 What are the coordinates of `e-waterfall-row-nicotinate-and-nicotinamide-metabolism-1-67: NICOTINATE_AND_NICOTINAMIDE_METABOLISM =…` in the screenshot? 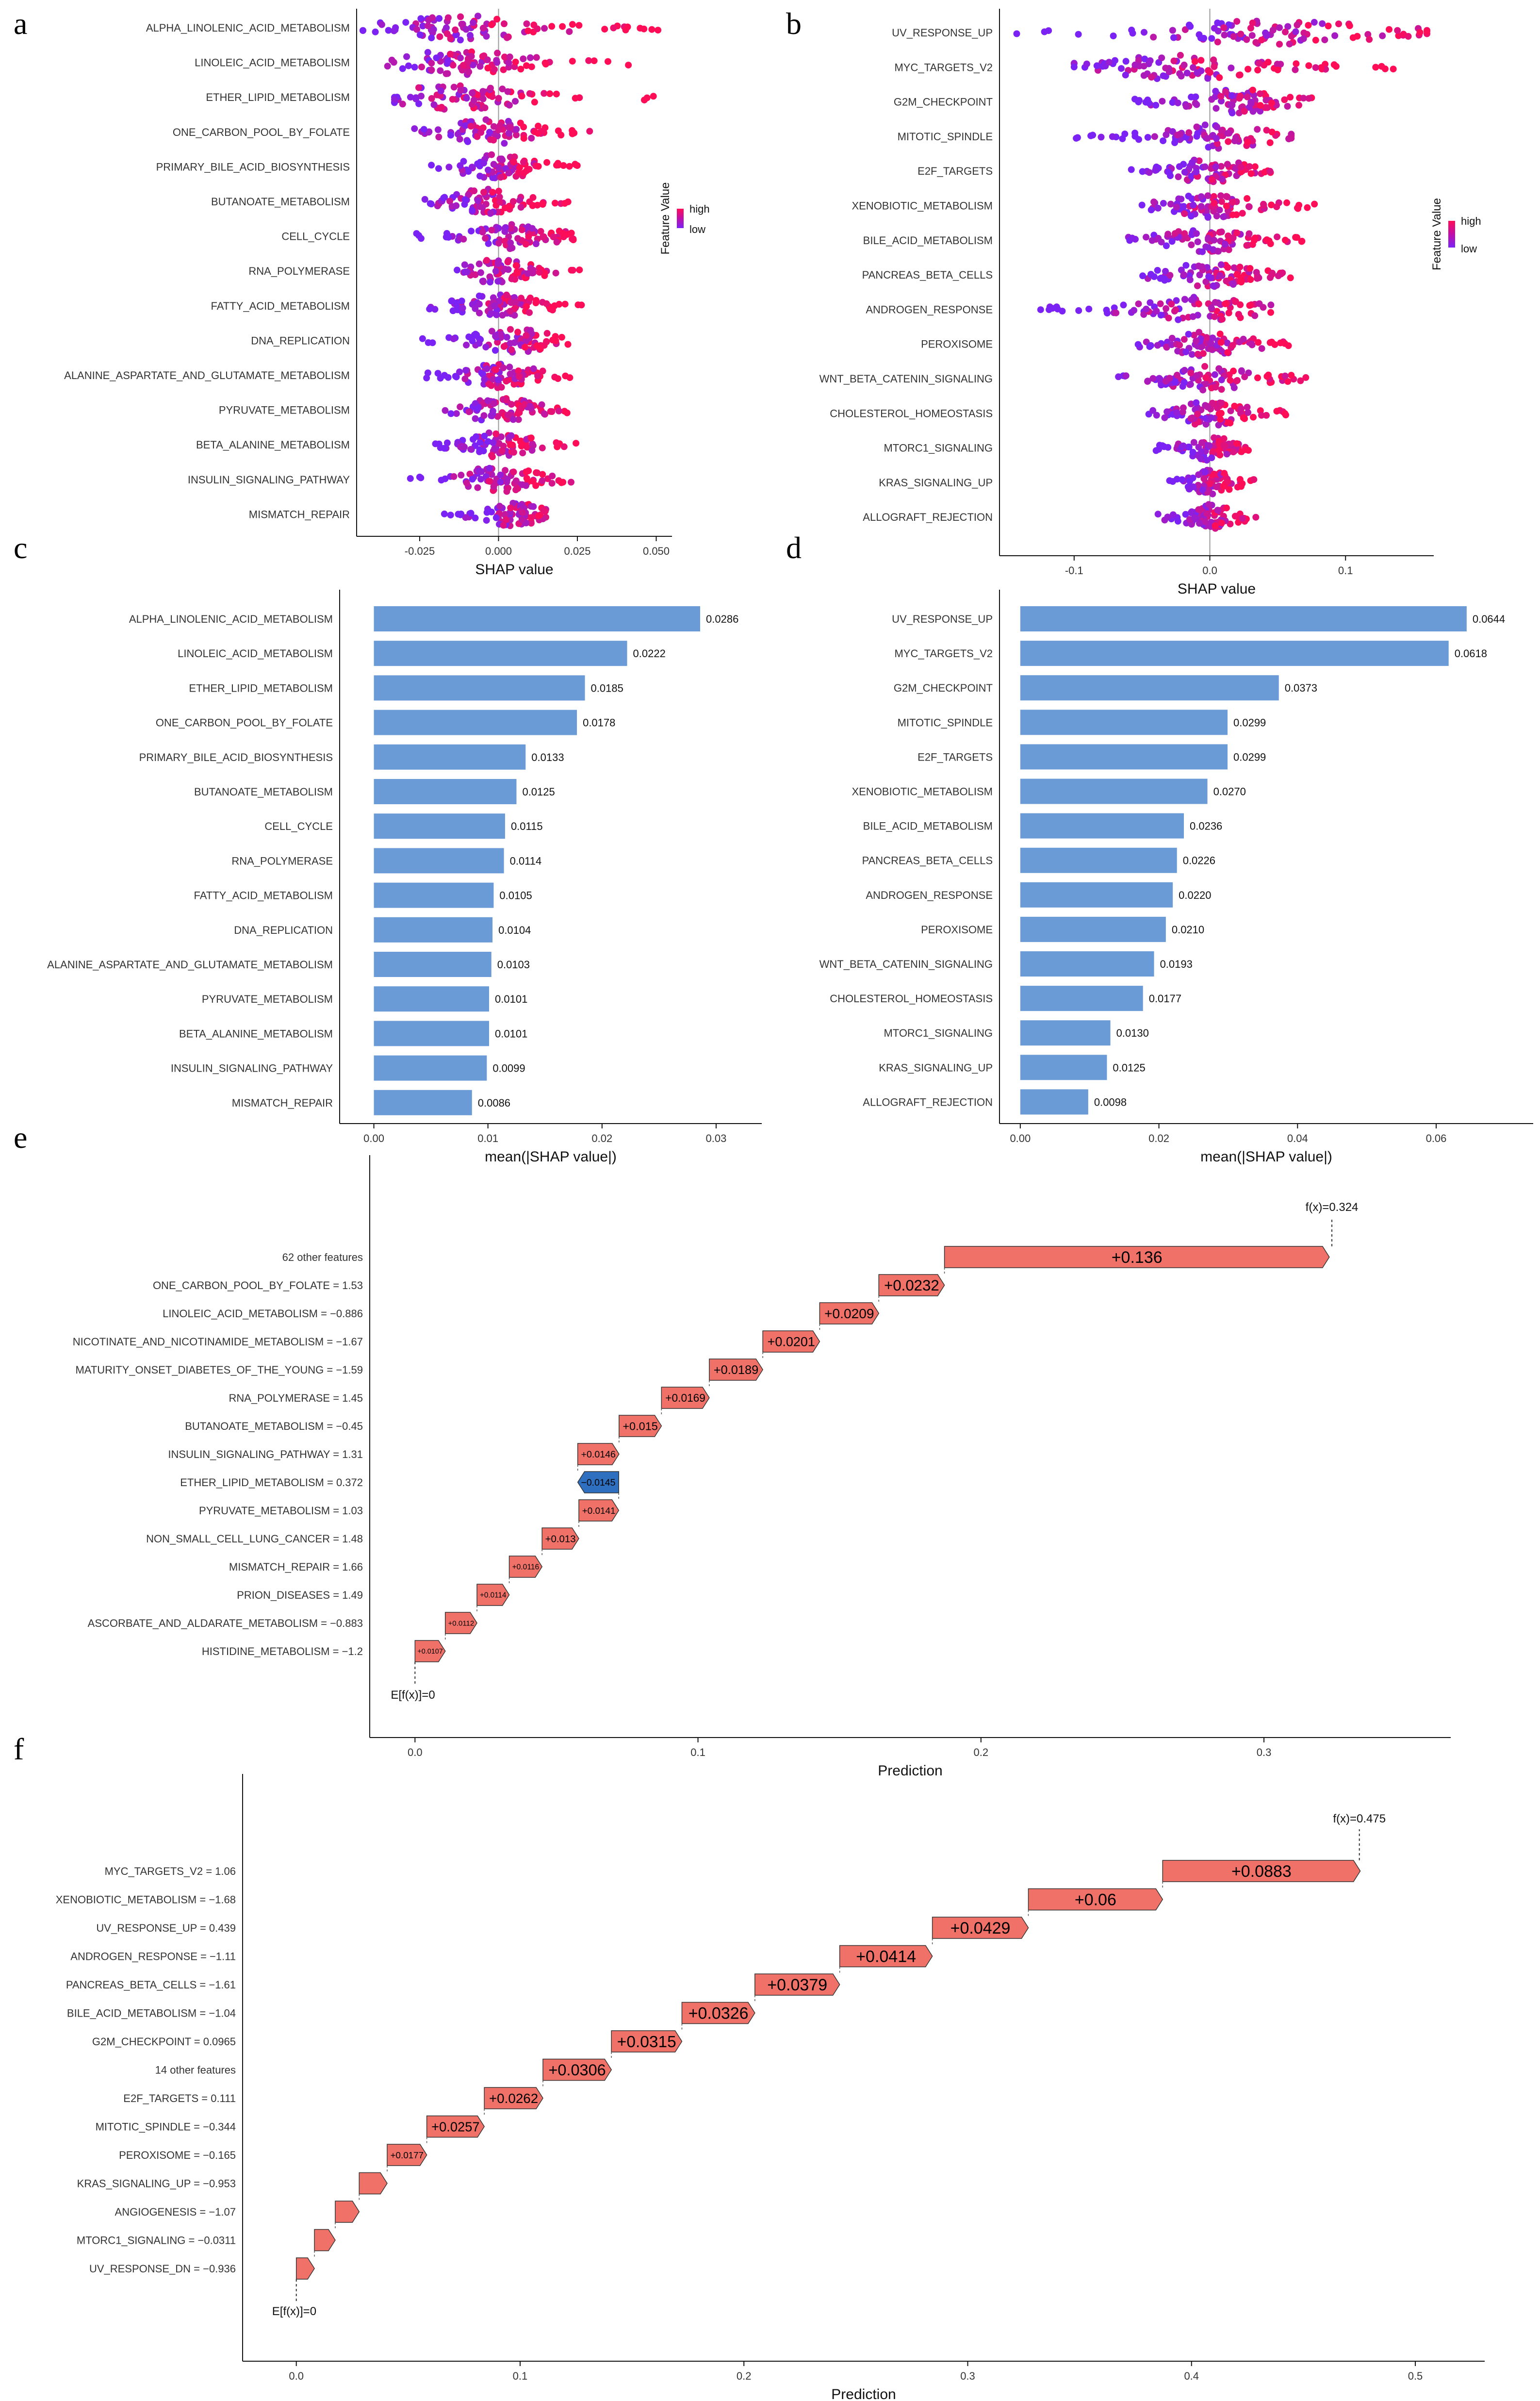 It's located at (447, 1344).